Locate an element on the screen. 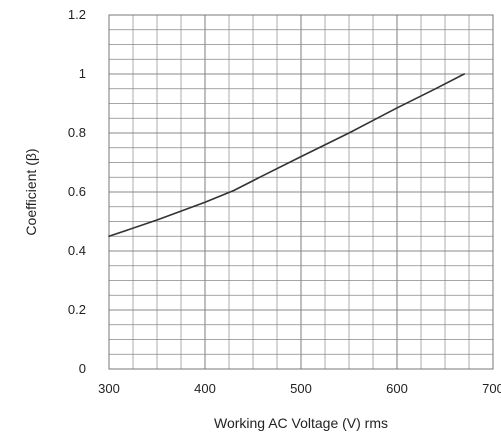 The width and height of the screenshot is (501, 434). y-tick-labels: 0 0.2 0.4 0.6 0.8 1 1.2 is located at coordinates (77, 191).